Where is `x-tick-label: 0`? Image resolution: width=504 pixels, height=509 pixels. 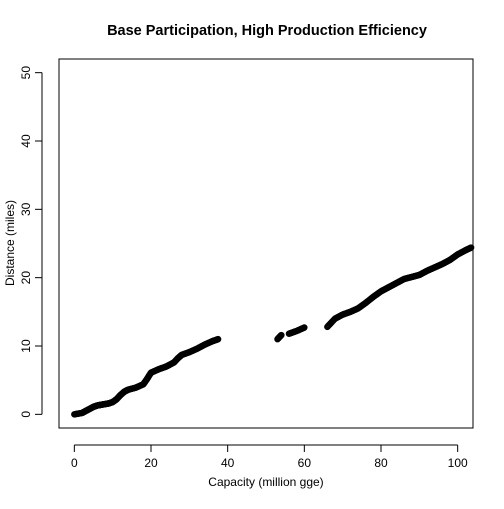
x-tick-label: 0 is located at coordinates (74, 463).